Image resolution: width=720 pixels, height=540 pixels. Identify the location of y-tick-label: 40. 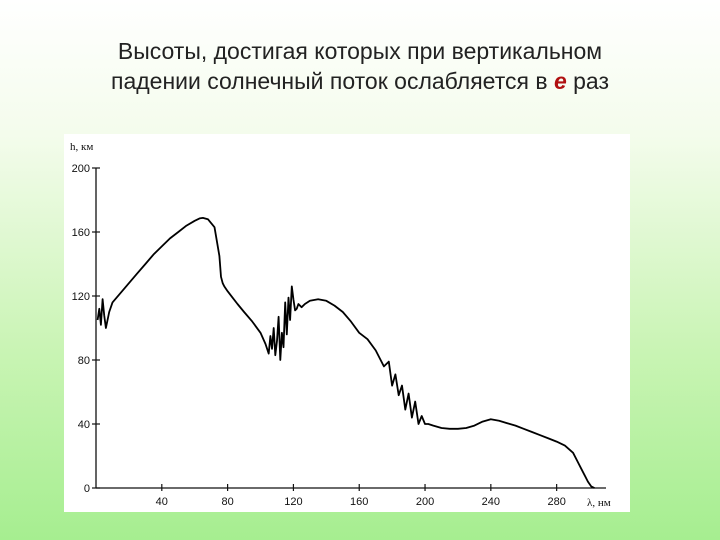
(84, 425).